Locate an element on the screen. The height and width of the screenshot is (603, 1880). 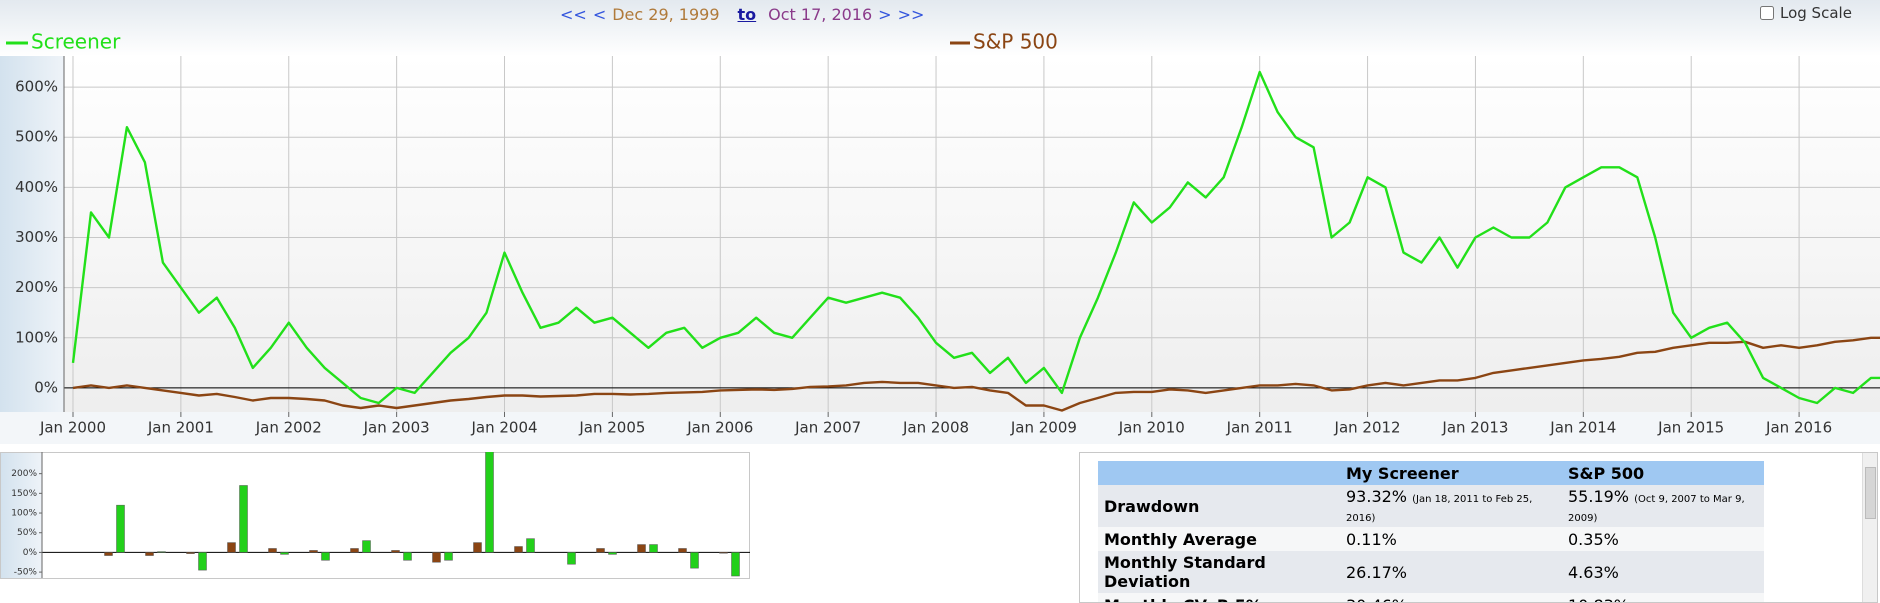
x-tick-label: Jan 2008 is located at coordinates (935, 428).